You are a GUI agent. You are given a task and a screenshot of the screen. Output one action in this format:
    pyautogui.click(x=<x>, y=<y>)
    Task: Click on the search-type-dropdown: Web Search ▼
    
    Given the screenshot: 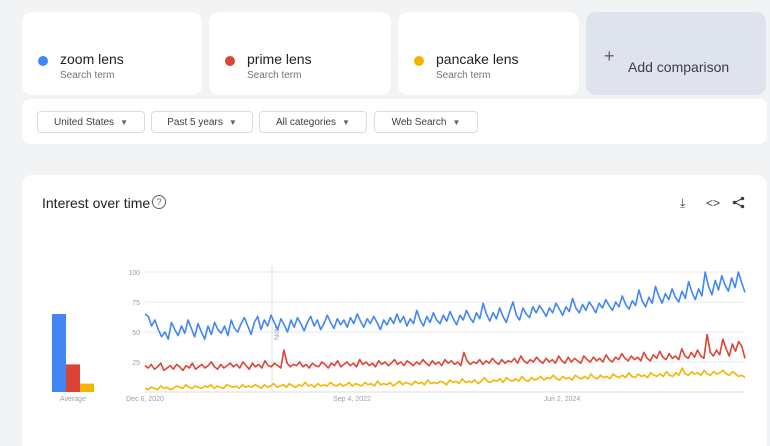 What is the action you would take?
    pyautogui.click(x=426, y=122)
    